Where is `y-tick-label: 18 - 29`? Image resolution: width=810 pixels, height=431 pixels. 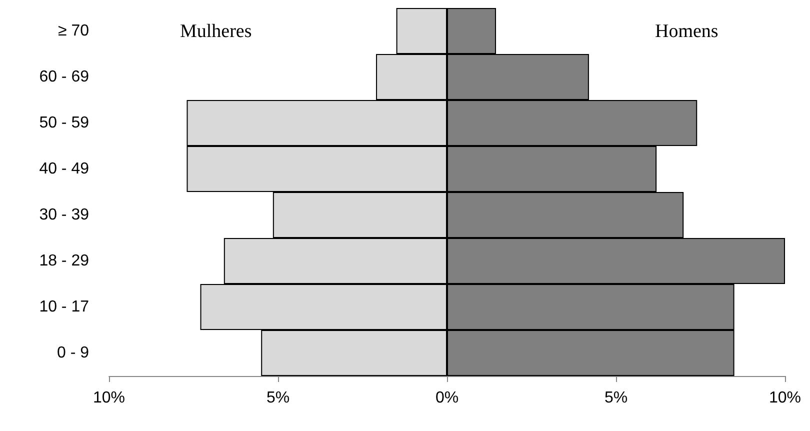
y-tick-label: 18 - 29 is located at coordinates (64, 261).